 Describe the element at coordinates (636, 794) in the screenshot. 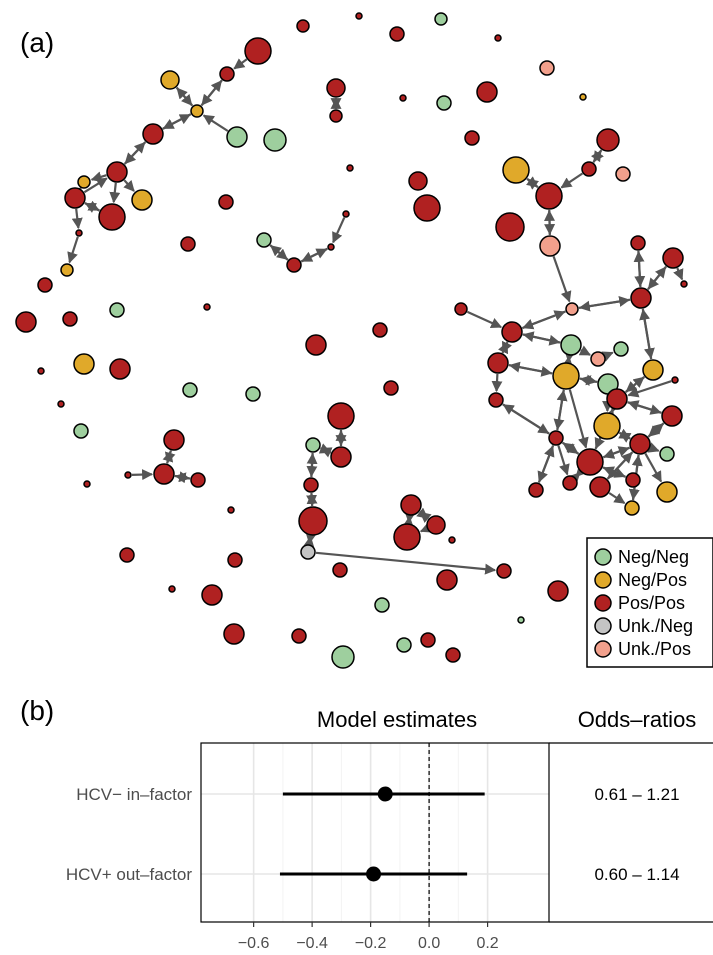

I see `odds-ratio-value: 0.61 – 1.21` at that location.